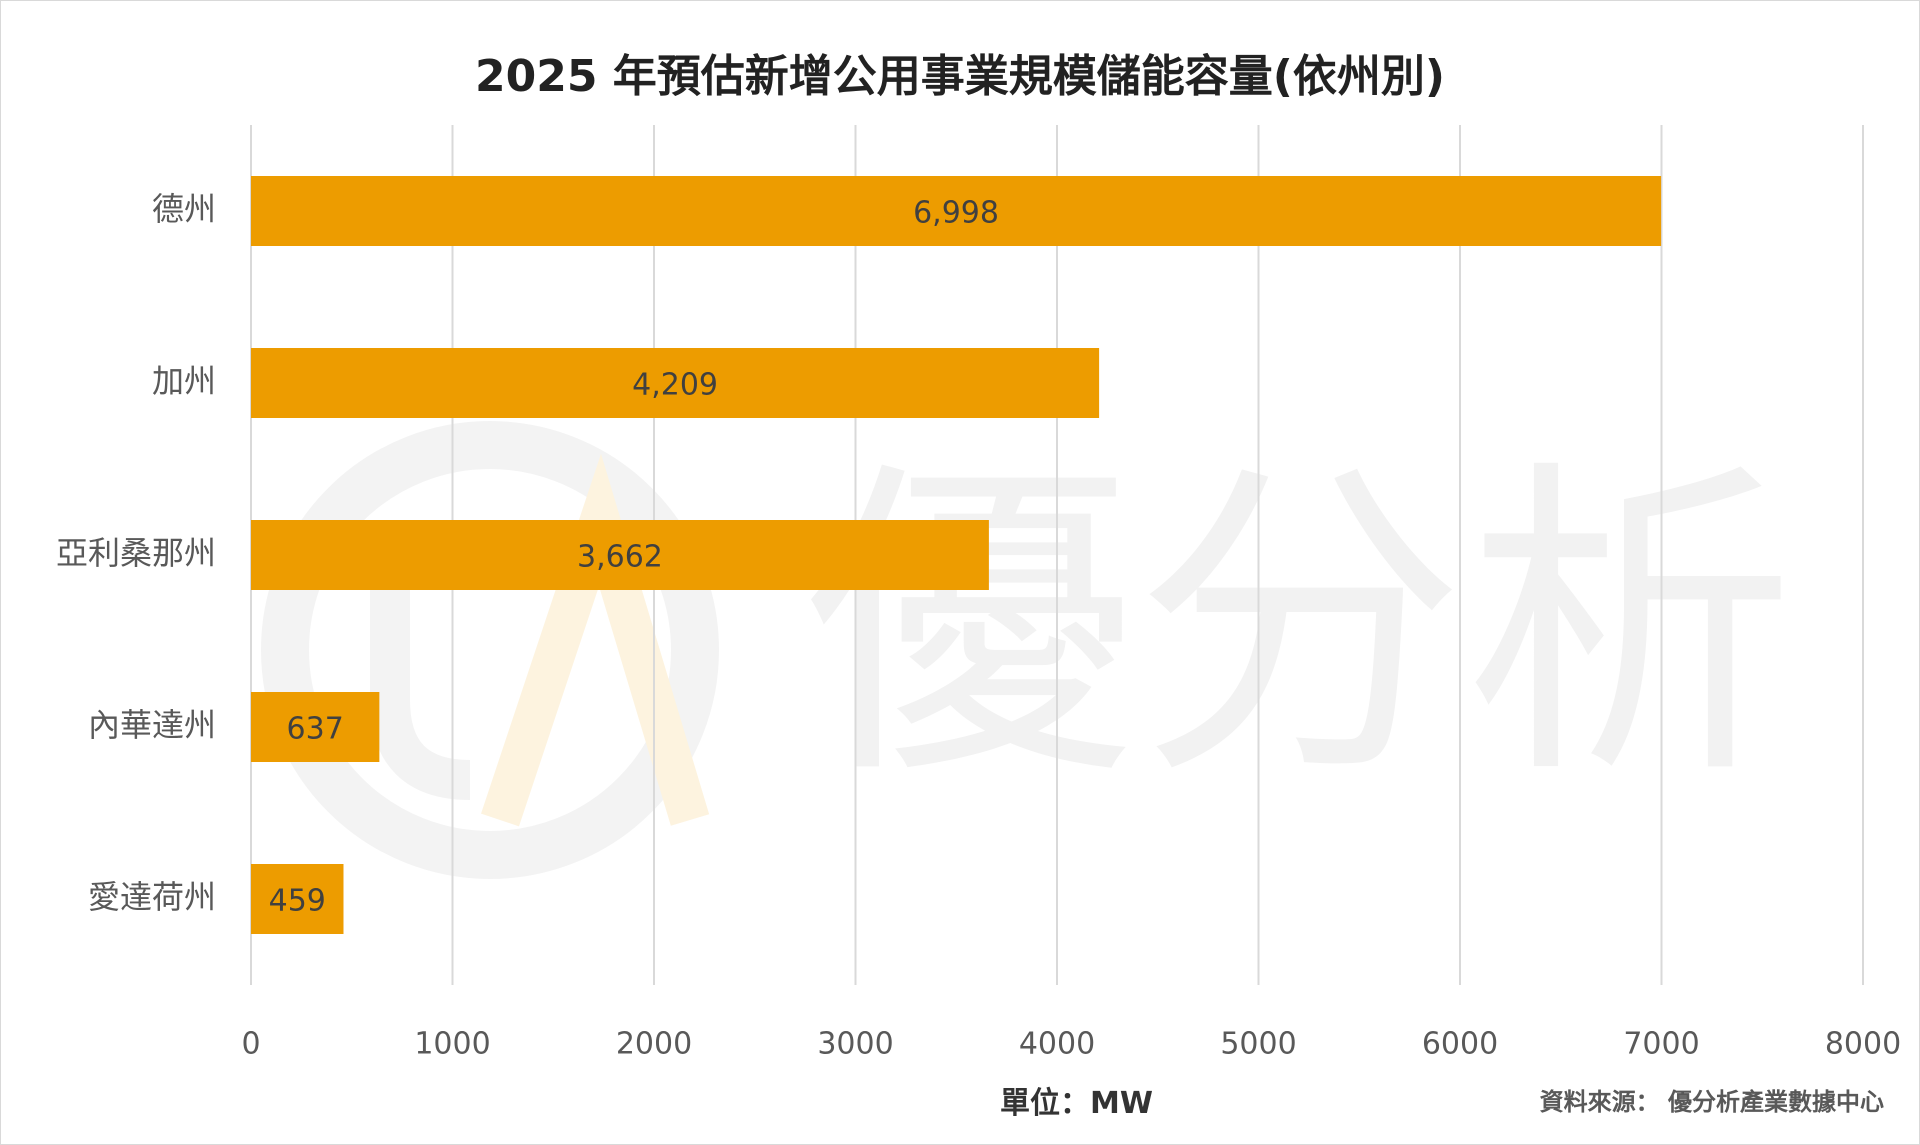  Describe the element at coordinates (960, 76) in the screenshot. I see `chart-title: 2025 年預估新增公用事業規模儲能容量(依州別)` at that location.